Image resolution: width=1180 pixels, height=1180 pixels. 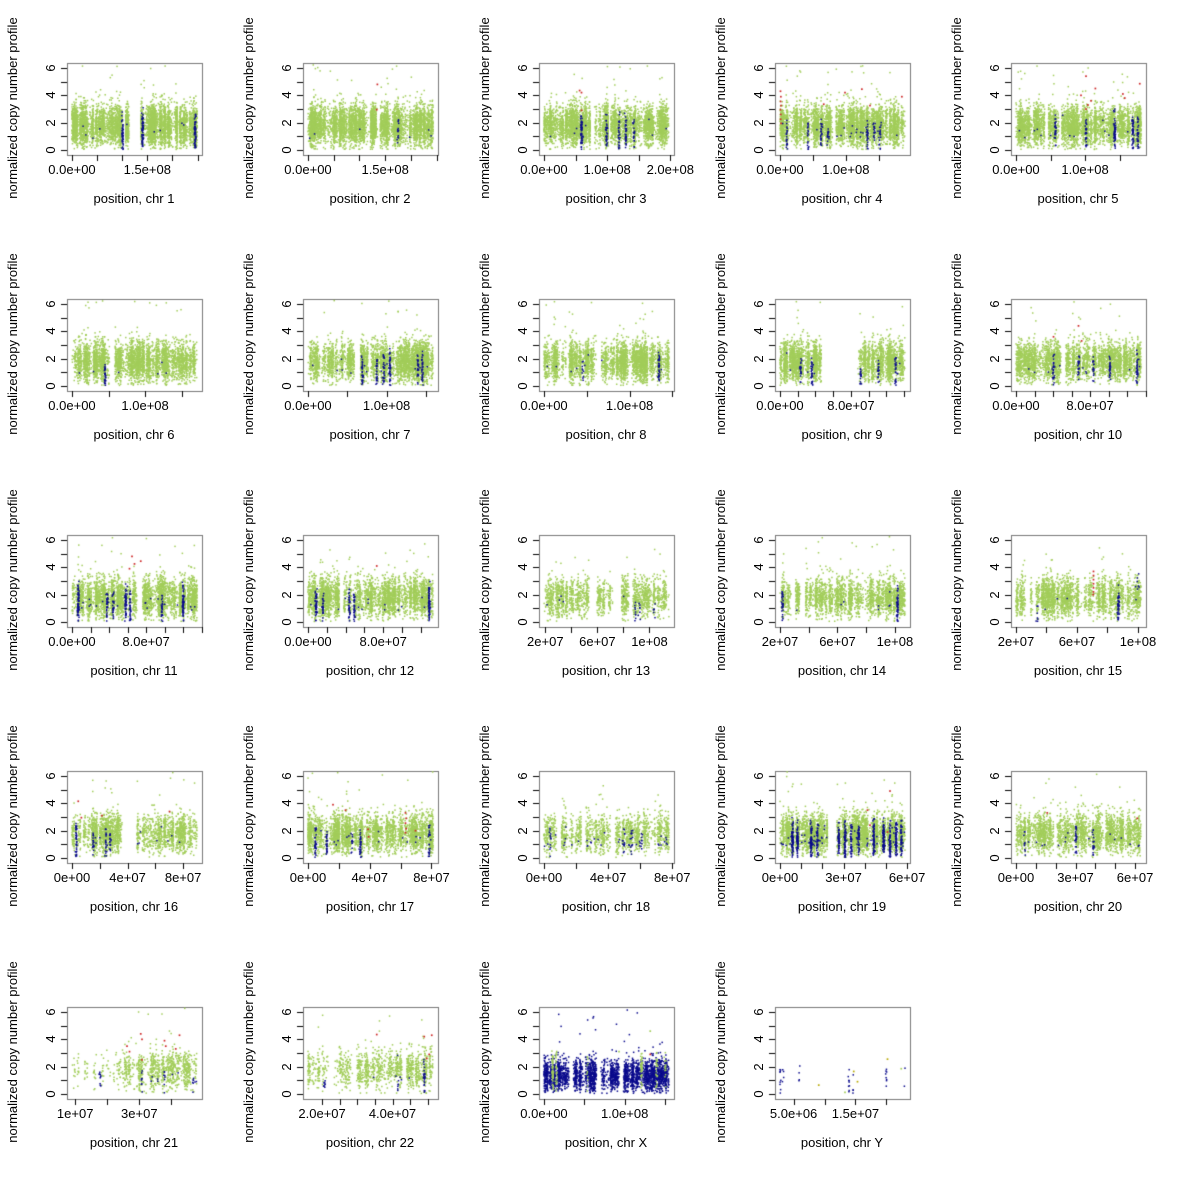 What do you see at coordinates (1078, 906) in the screenshot?
I see `x-axis-title: position, chr 20` at bounding box center [1078, 906].